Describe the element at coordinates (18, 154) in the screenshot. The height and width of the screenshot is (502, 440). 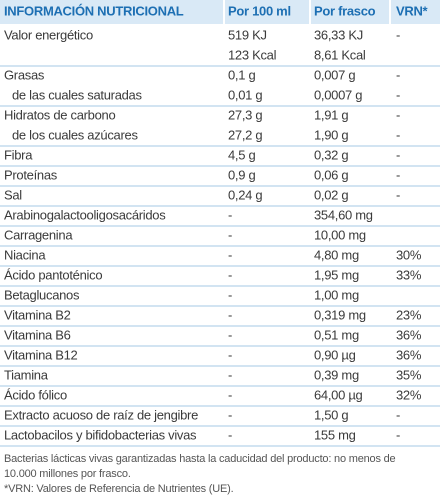
I see `row-label: Fibra` at that location.